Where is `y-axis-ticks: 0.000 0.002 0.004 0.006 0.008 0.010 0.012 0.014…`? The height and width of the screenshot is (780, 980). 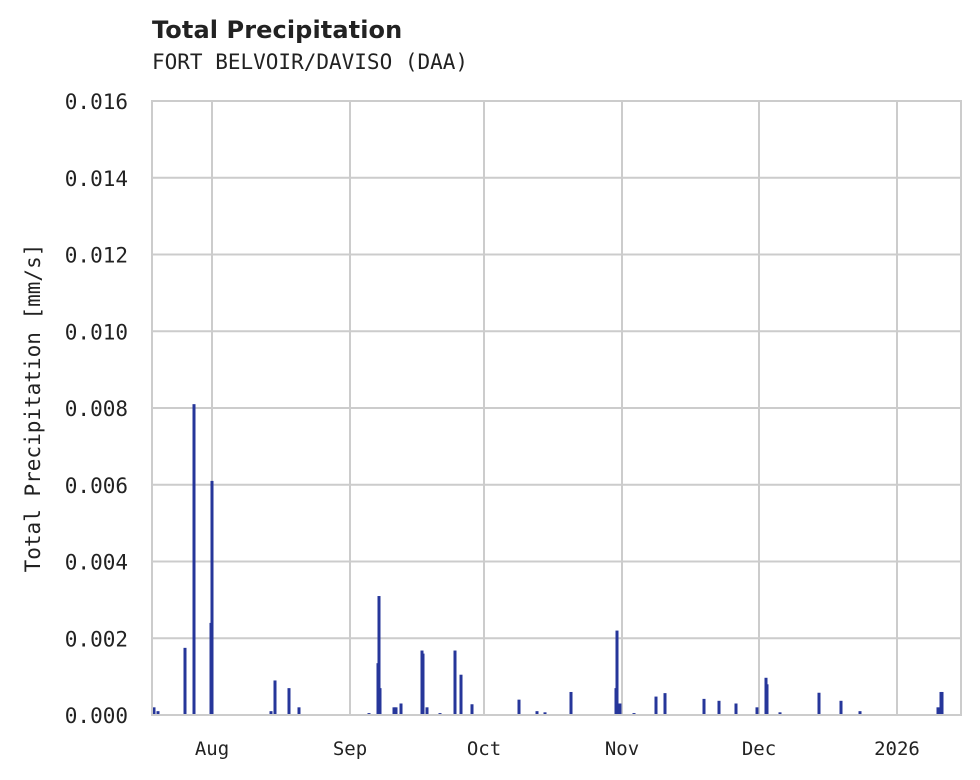 y-axis-ticks: 0.000 0.002 0.004 0.006 0.008 0.010 0.012 0.014… is located at coordinates (96, 409).